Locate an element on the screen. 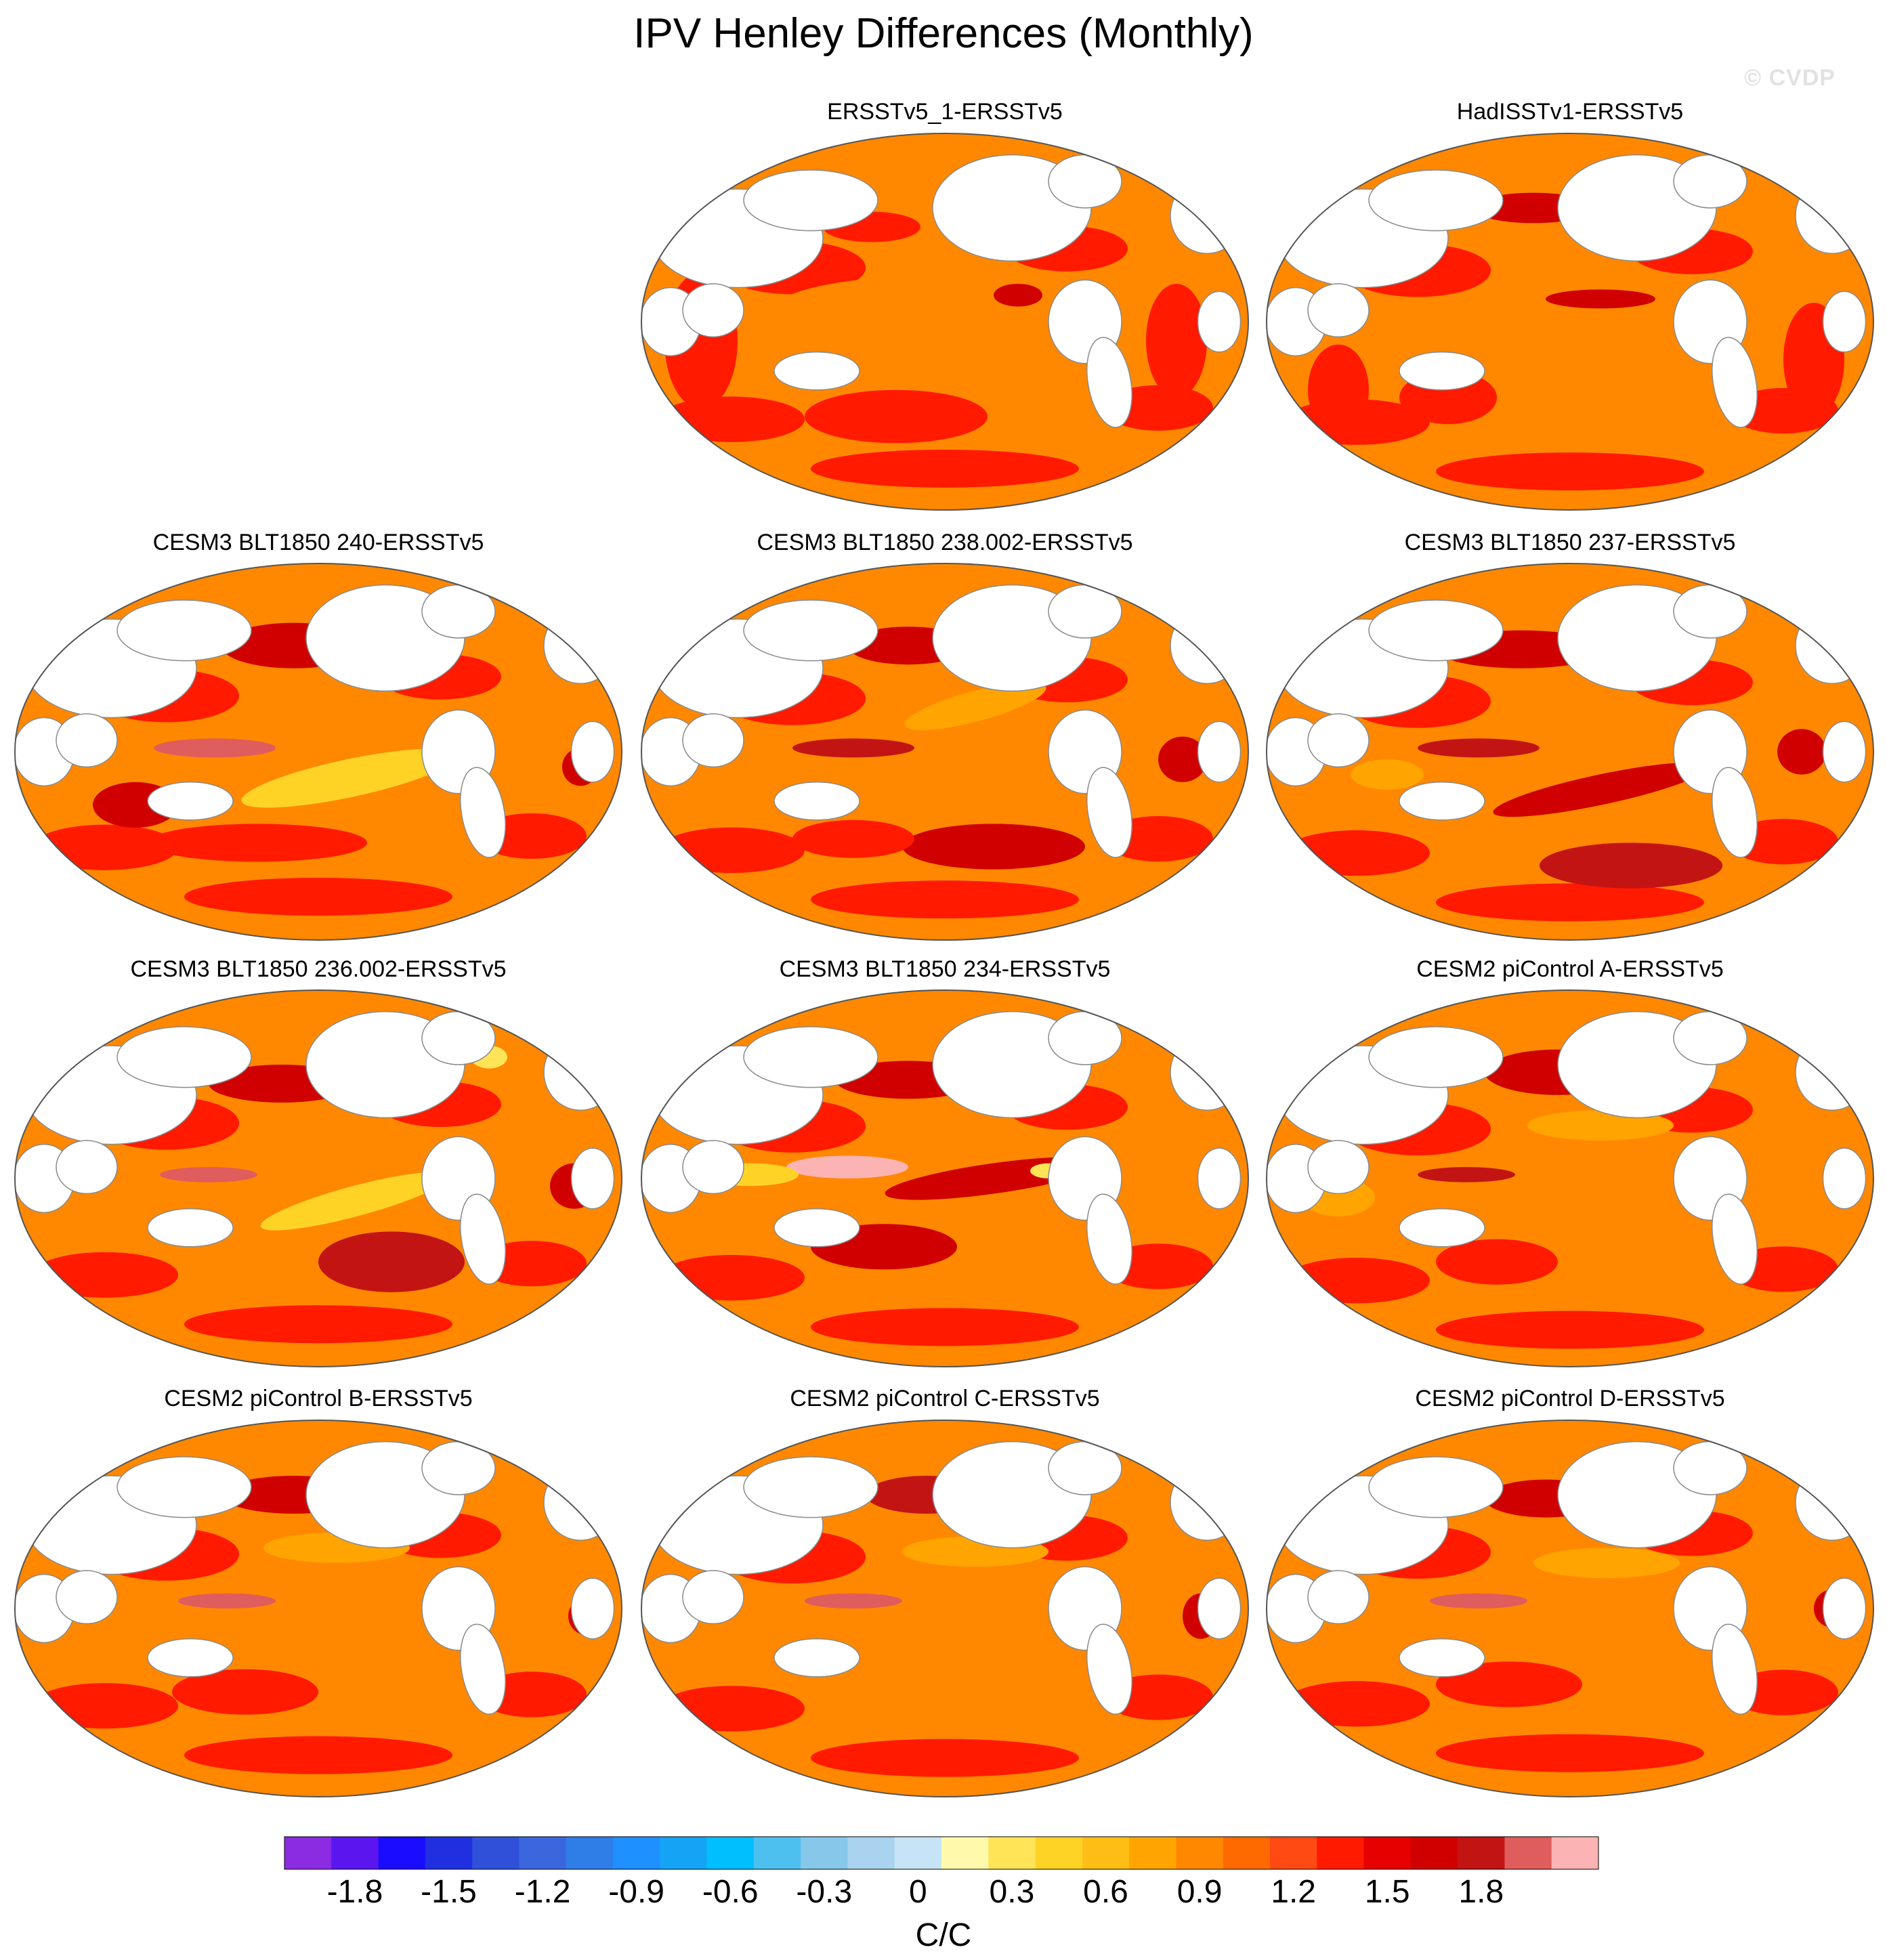 The width and height of the screenshot is (1887, 1960). colorbar is located at coordinates (942, 1853).